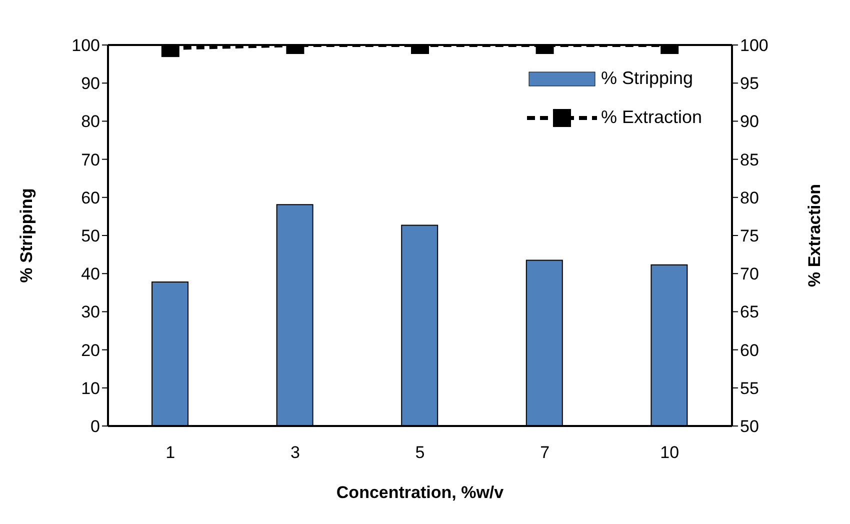 This screenshot has height=524, width=850. Describe the element at coordinates (749, 426) in the screenshot. I see `y2-tick-label: 50` at that location.